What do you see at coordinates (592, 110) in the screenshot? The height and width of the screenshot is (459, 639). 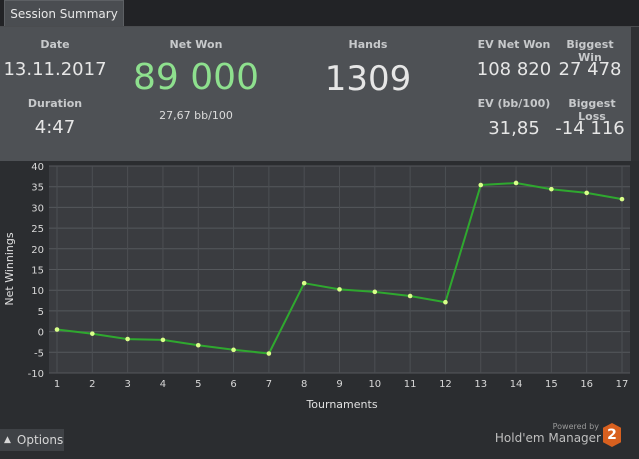 I see `biggest-loss-label: Biggest Loss` at bounding box center [592, 110].